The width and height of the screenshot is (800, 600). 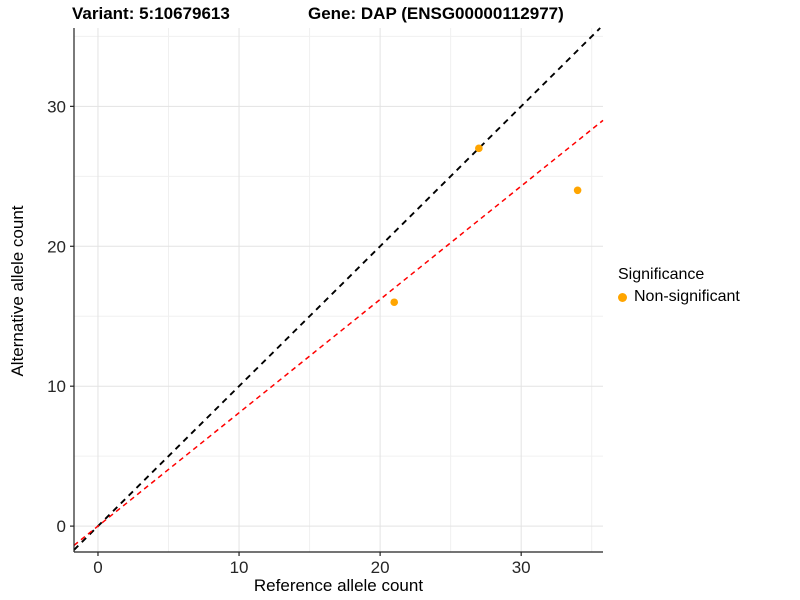 What do you see at coordinates (239, 567) in the screenshot?
I see `x-tick-label: 10` at bounding box center [239, 567].